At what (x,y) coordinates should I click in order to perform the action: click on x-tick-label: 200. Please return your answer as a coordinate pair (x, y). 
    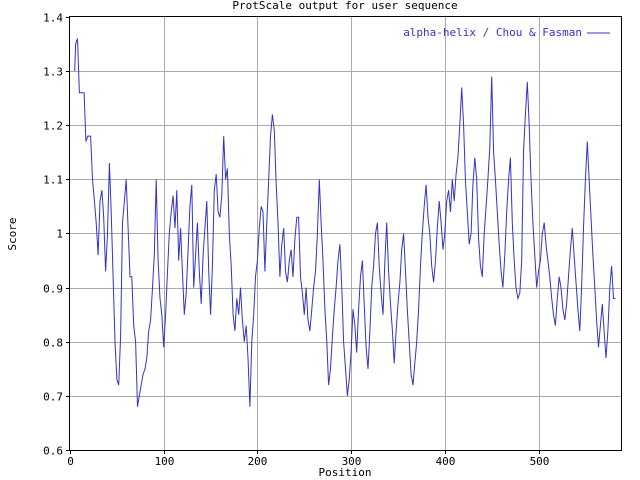
    Looking at the image, I should click on (258, 461).